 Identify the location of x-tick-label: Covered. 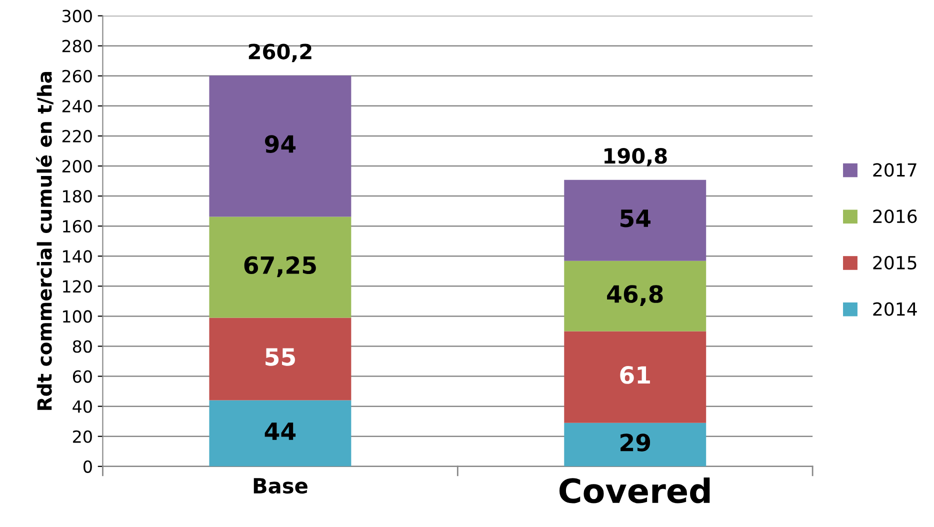
(634, 491).